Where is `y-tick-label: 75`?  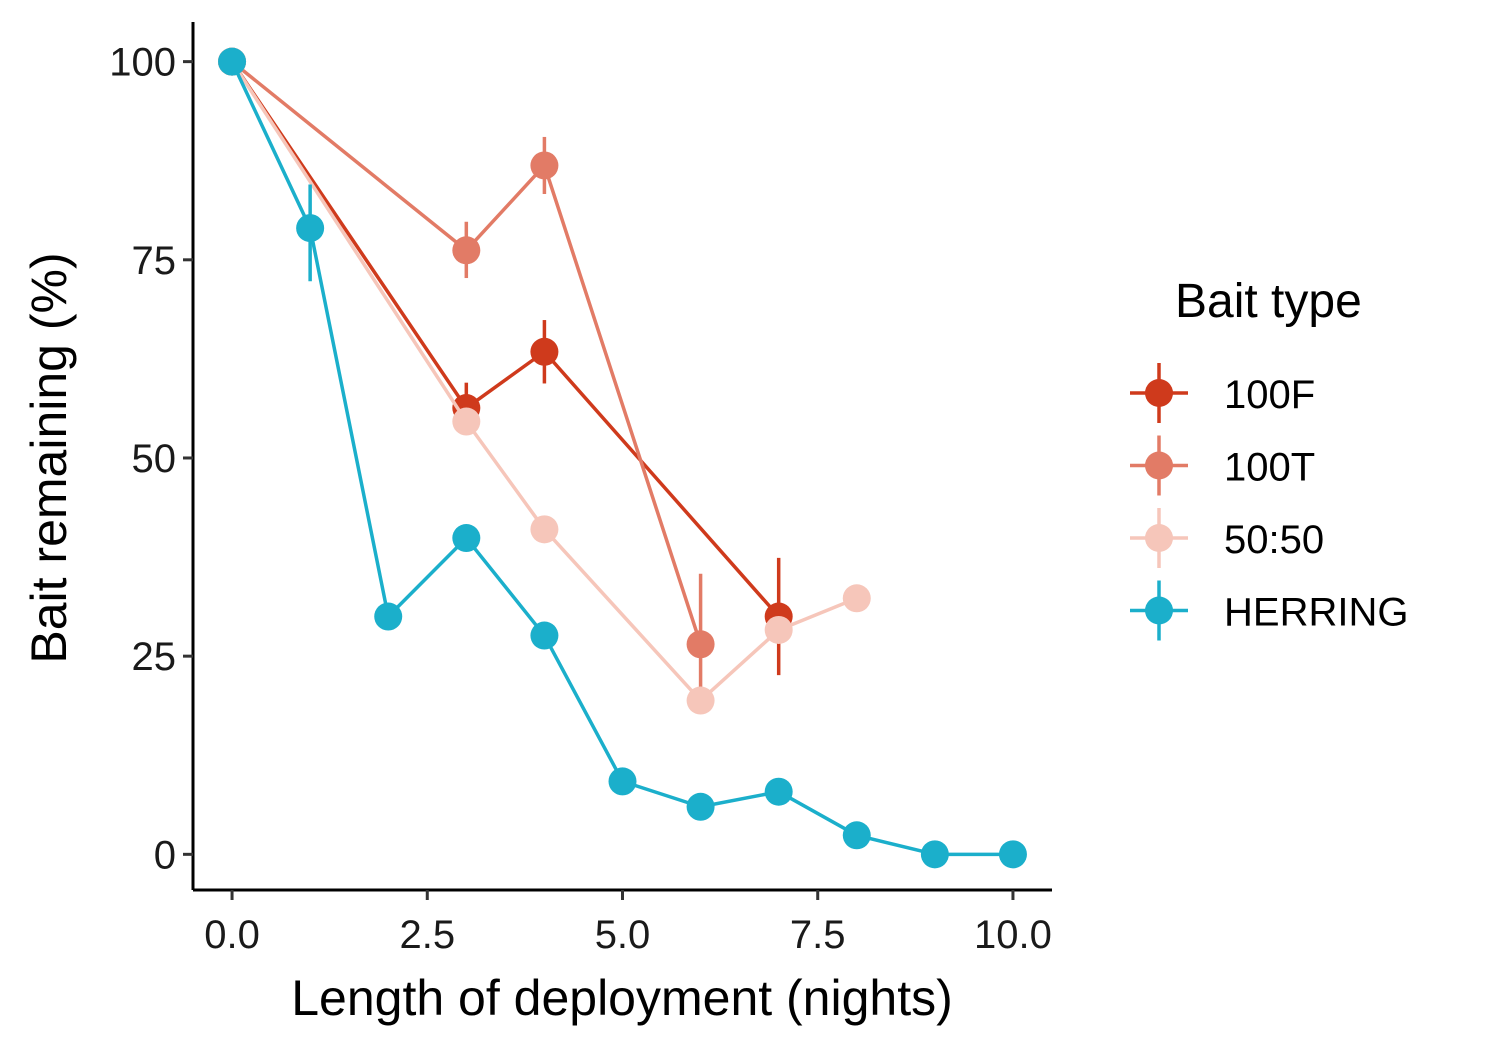 y-tick-label: 75 is located at coordinates (154, 261).